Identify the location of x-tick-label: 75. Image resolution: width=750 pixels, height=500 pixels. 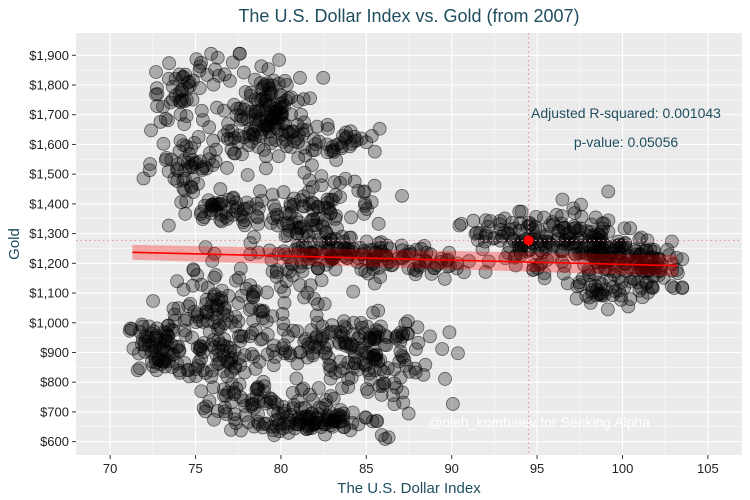
(195, 468).